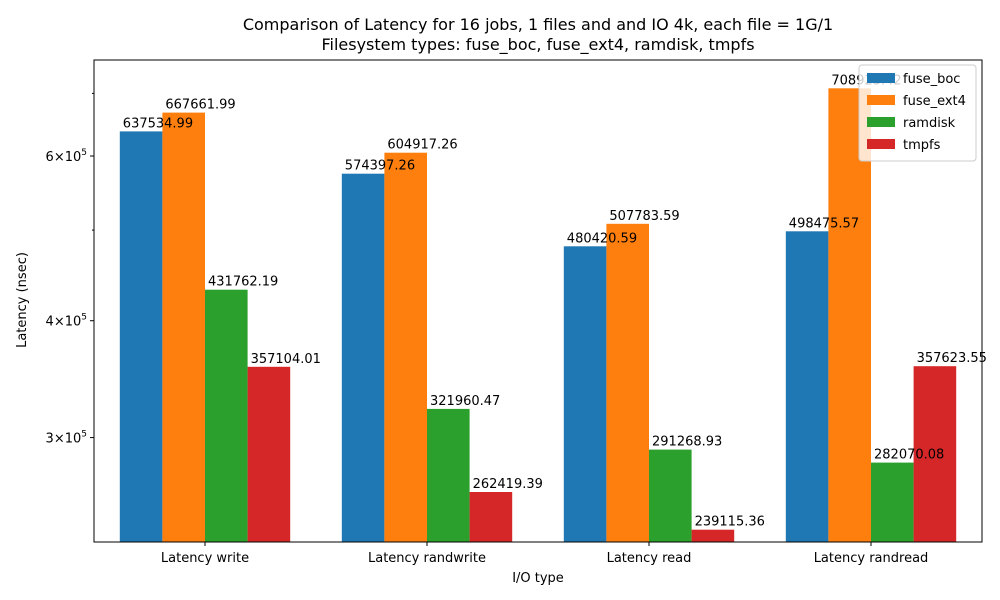 The image size is (1000, 600). What do you see at coordinates (687, 442) in the screenshot?
I see `data-label-ramdisk-2: 291268.93` at bounding box center [687, 442].